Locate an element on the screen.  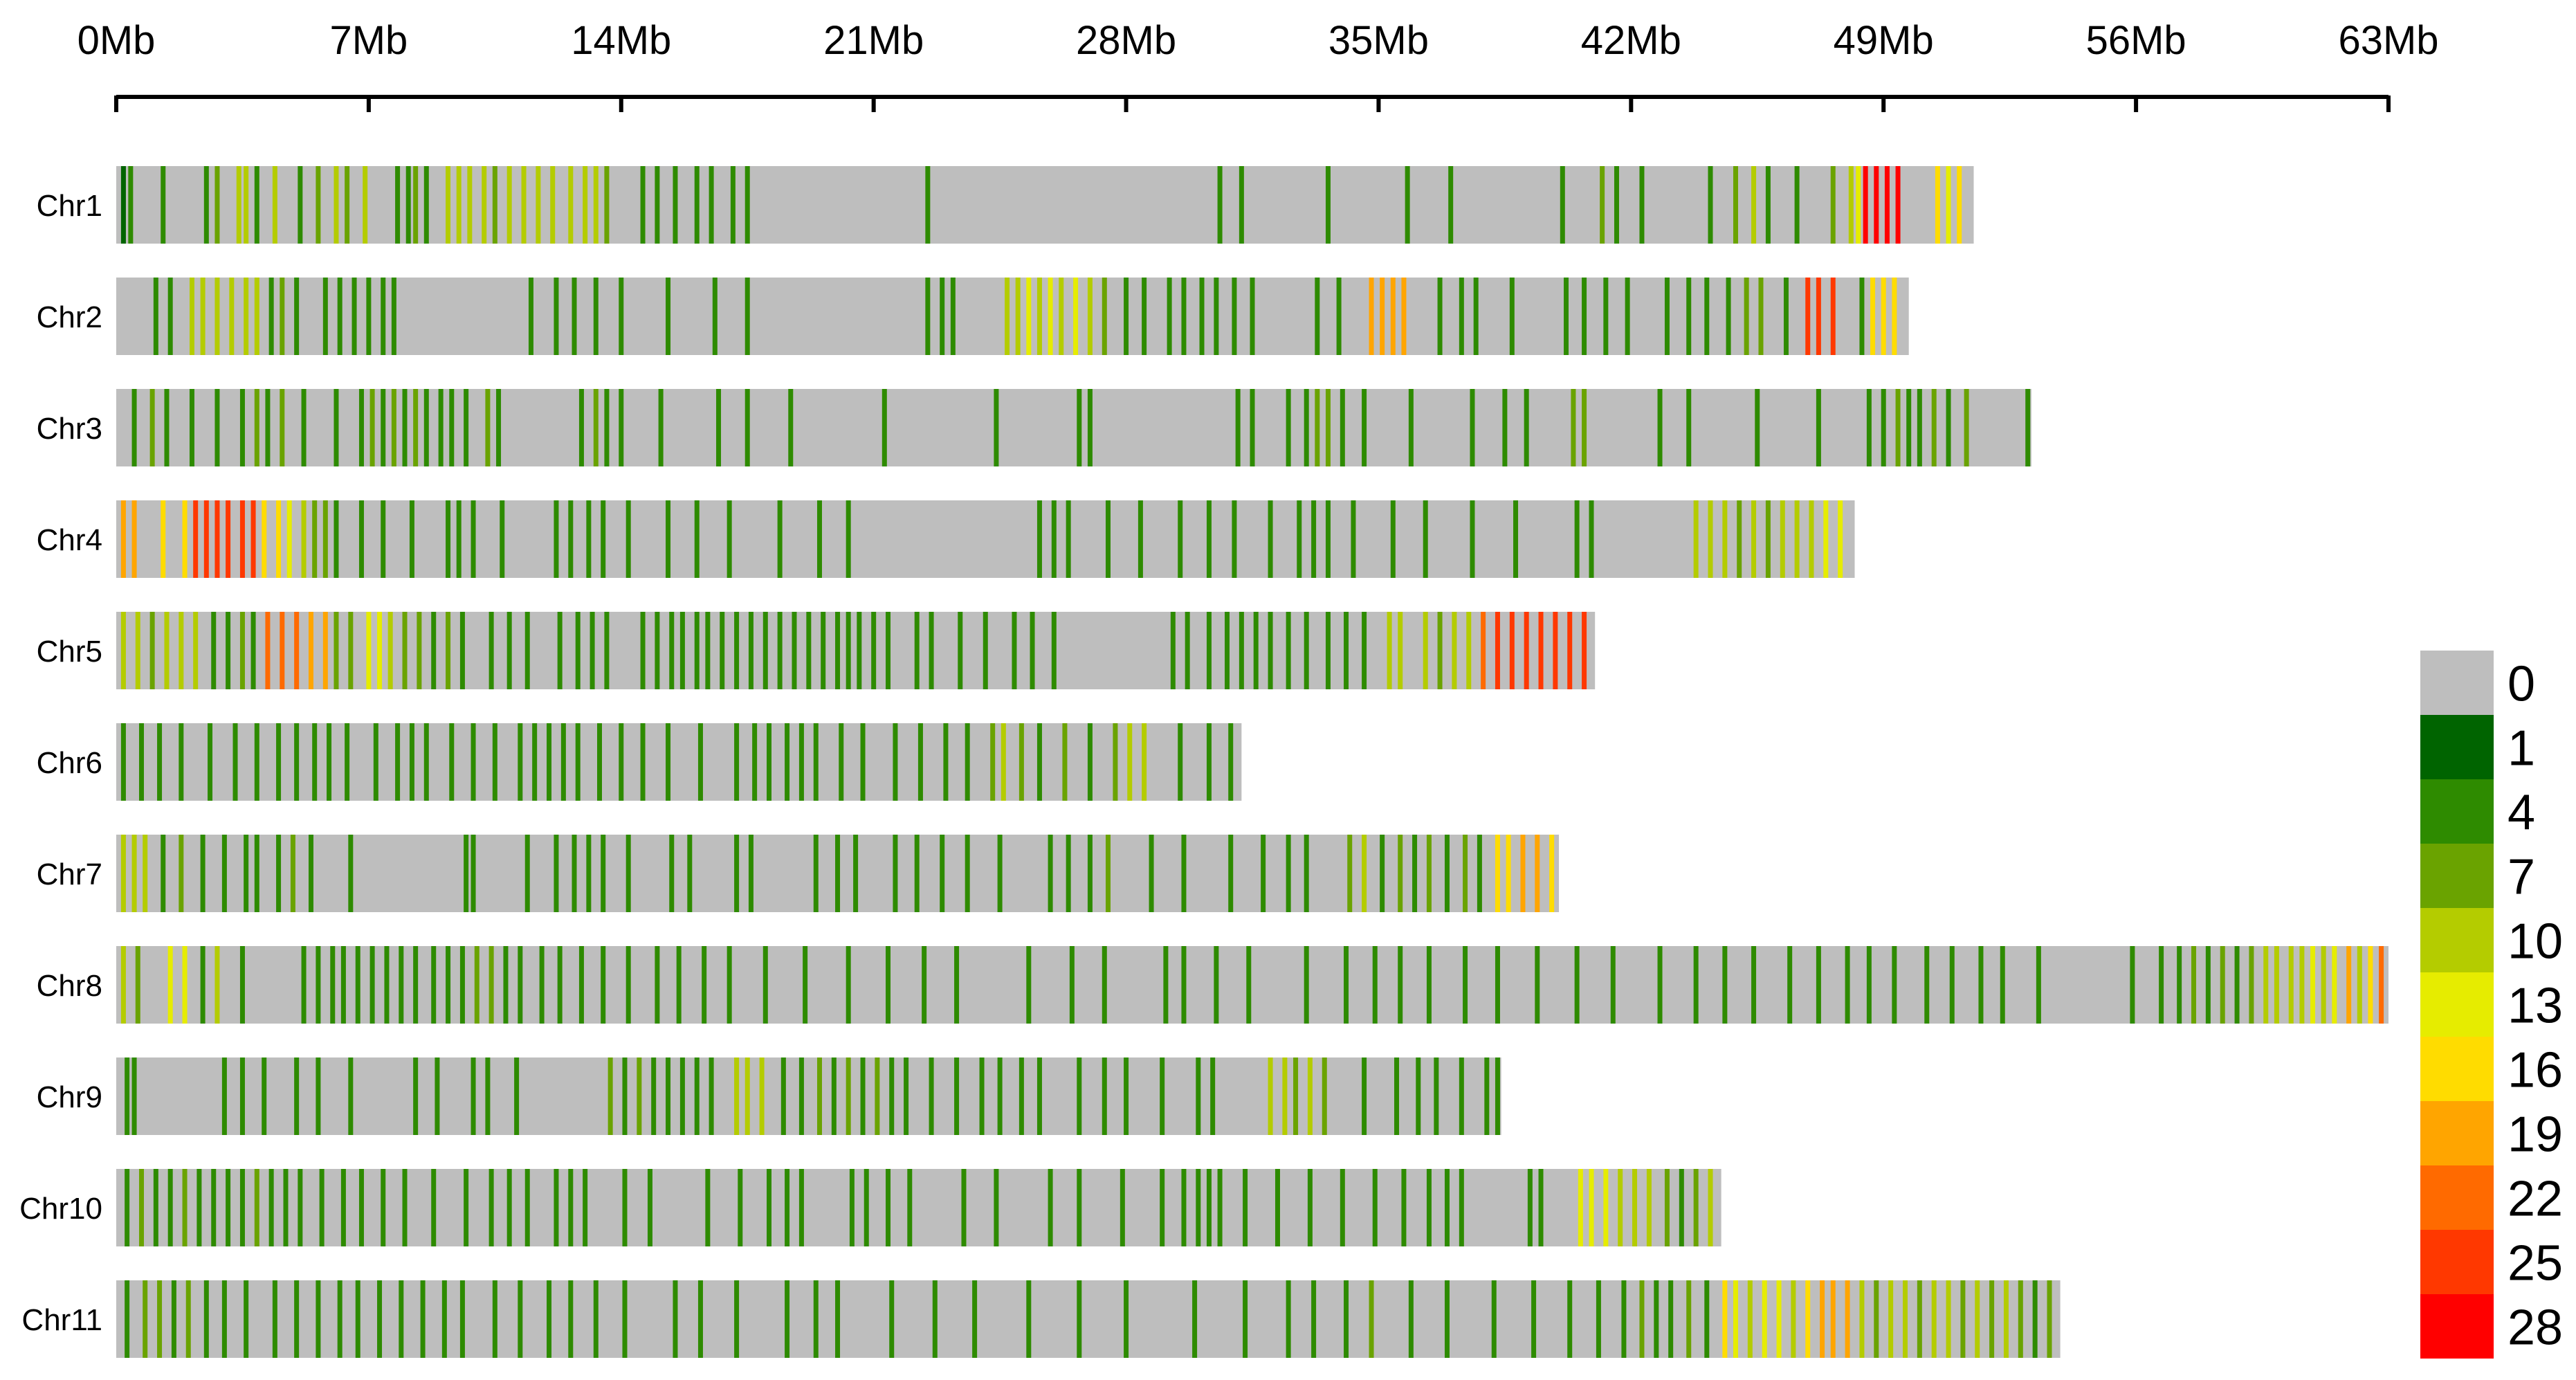
chromosome-label: Chr11 is located at coordinates (62, 1320).